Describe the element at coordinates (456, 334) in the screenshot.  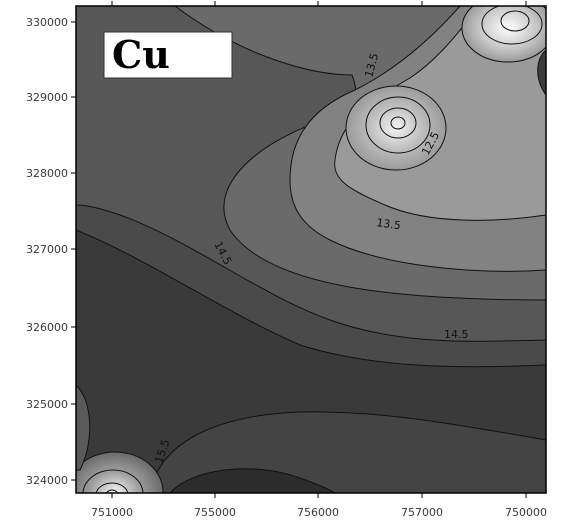
I see `contour-label: 14.5` at that location.